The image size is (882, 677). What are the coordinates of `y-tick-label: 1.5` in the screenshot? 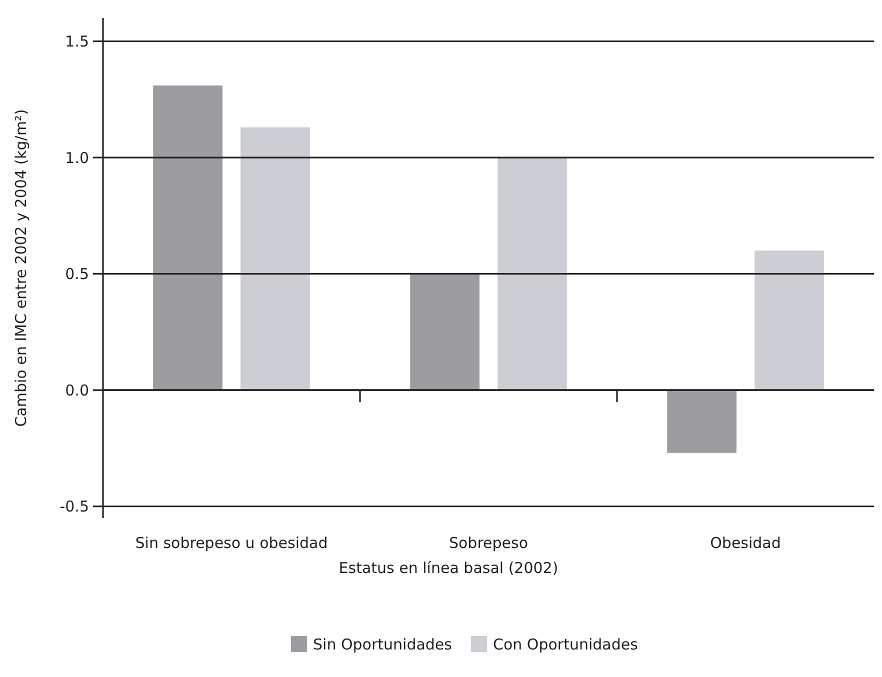 It's located at (77, 41).